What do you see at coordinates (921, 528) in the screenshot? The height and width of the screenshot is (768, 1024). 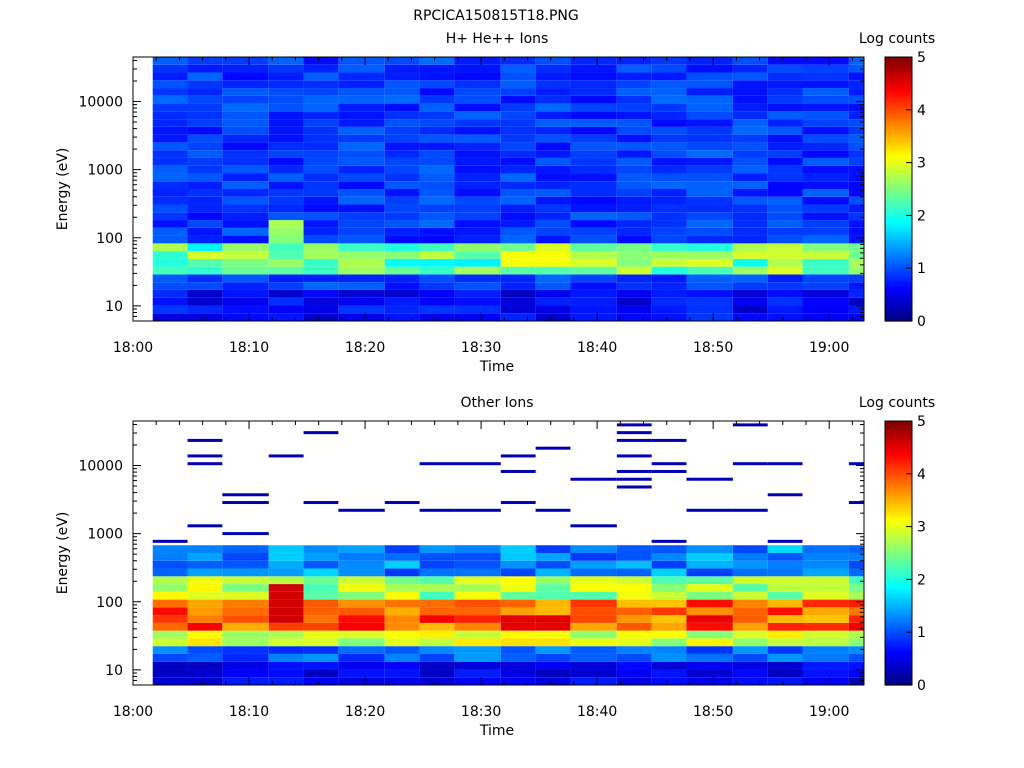 I see `colorbar-tick-label: 3` at bounding box center [921, 528].